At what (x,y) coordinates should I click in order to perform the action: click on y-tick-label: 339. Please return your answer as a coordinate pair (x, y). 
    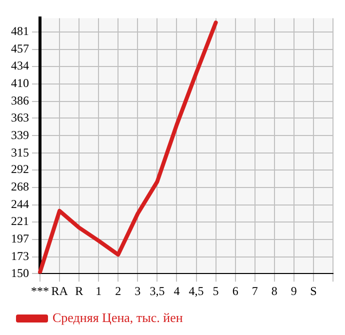
    Looking at the image, I should click on (20, 135).